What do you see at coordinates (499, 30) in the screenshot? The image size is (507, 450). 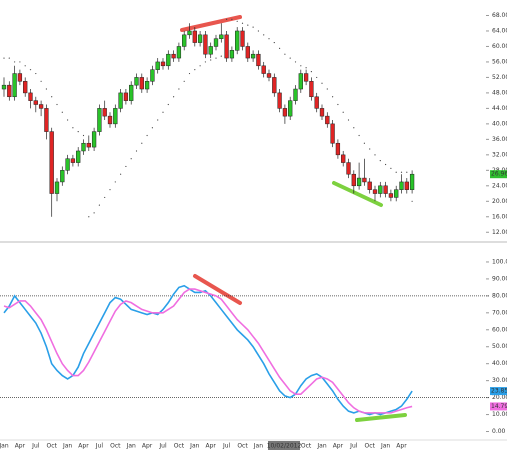 I see `y-tick-label: 64.00` at bounding box center [499, 30].